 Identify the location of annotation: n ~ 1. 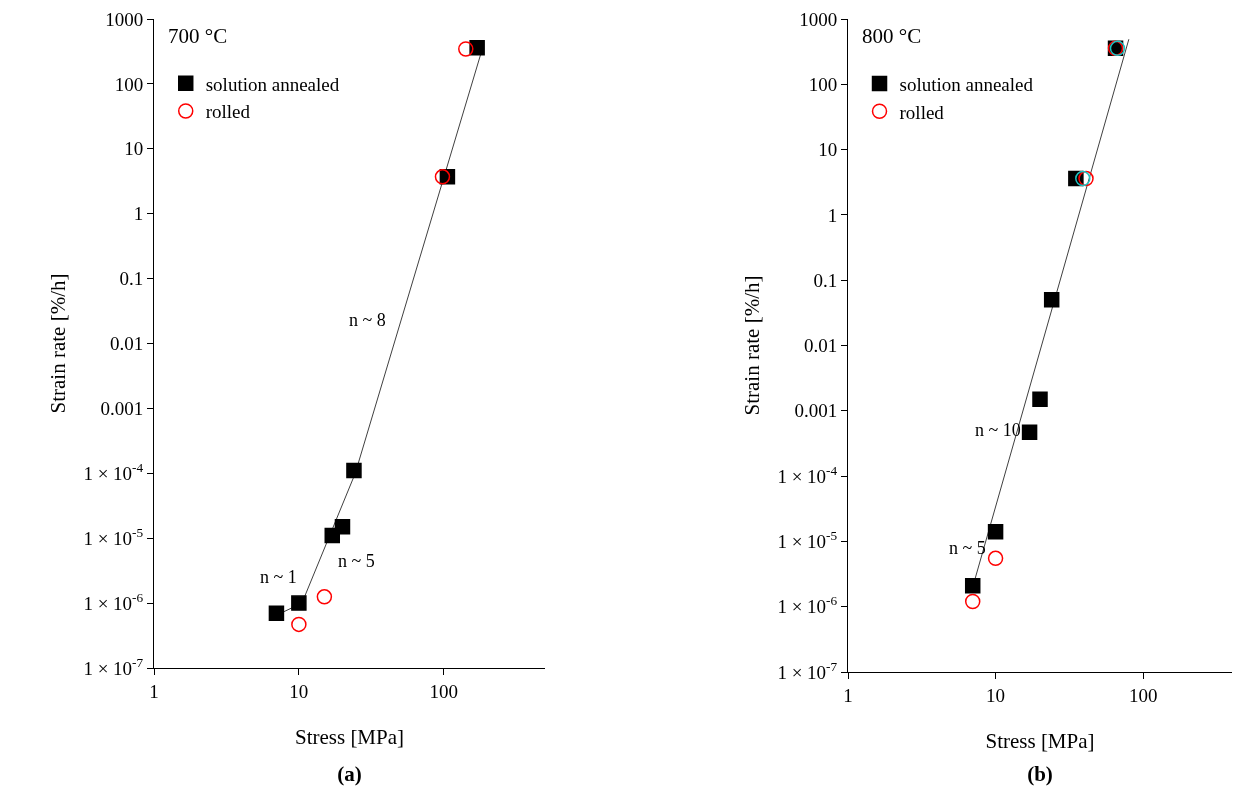
(278, 577).